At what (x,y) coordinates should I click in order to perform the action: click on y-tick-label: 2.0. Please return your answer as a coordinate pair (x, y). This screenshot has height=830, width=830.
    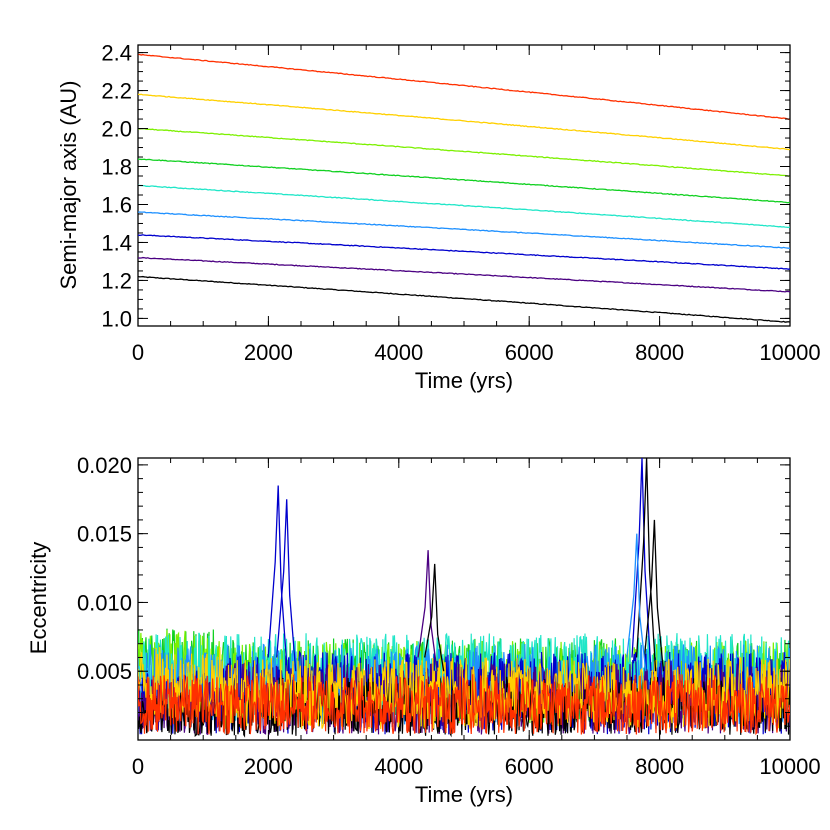
    Looking at the image, I should click on (116, 129).